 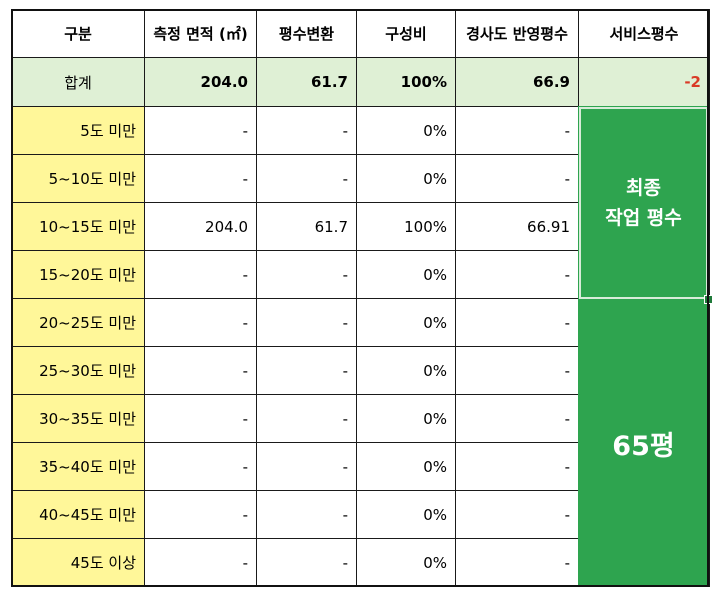 What do you see at coordinates (78, 226) in the screenshot?
I see `row-label: 10~15도 미만` at bounding box center [78, 226].